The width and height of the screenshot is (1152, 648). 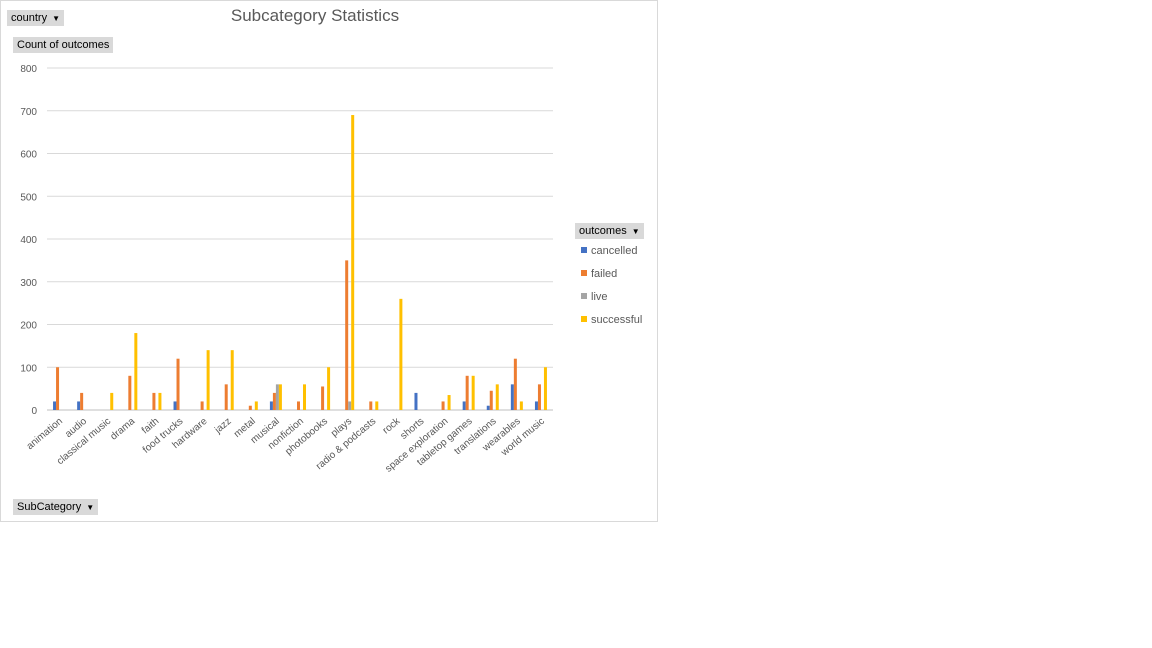 I want to click on y-tick-label: 500, so click(x=28, y=197).